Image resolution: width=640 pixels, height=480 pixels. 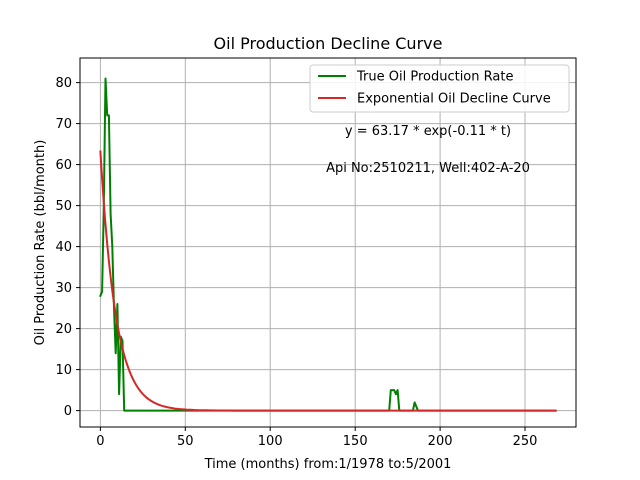 What do you see at coordinates (63, 83) in the screenshot?
I see `y-tick-label: 80` at bounding box center [63, 83].